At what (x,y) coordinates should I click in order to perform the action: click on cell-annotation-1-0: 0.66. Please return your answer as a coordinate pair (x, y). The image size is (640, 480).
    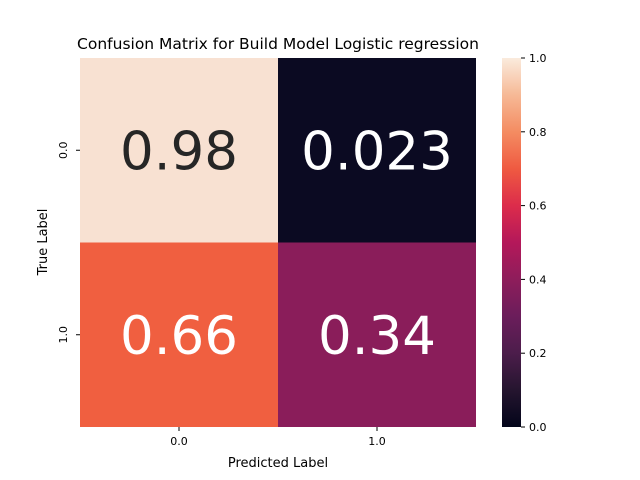
    Looking at the image, I should click on (179, 336).